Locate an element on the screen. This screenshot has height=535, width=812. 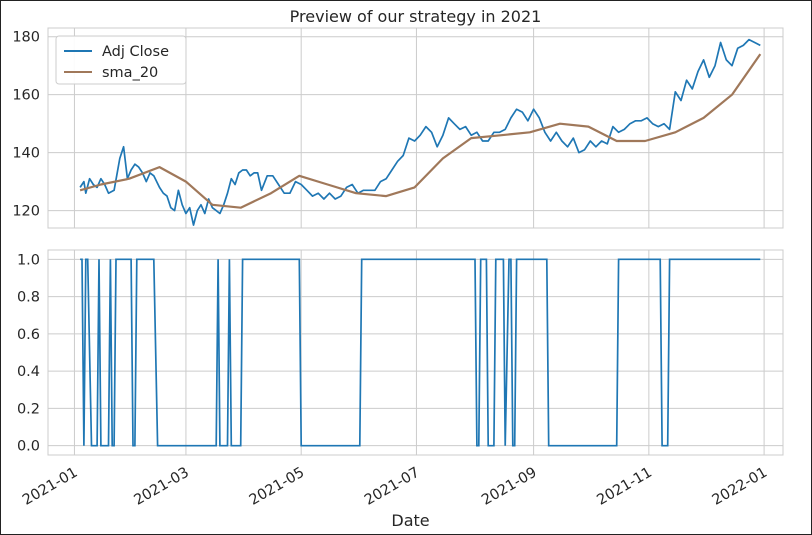
bottom-y-tick-label: 1.0 is located at coordinates (28, 260).